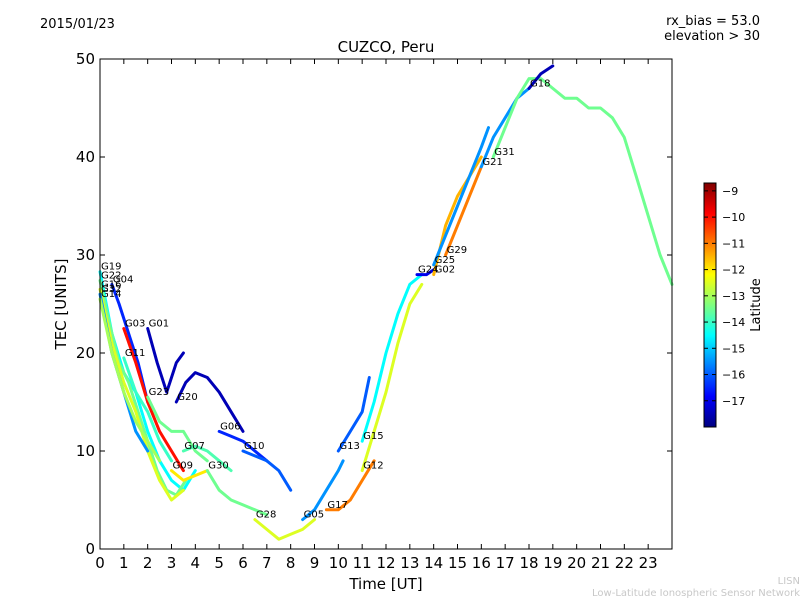  Describe the element at coordinates (541, 77) in the screenshot. I see `series-line-g18` at that location.